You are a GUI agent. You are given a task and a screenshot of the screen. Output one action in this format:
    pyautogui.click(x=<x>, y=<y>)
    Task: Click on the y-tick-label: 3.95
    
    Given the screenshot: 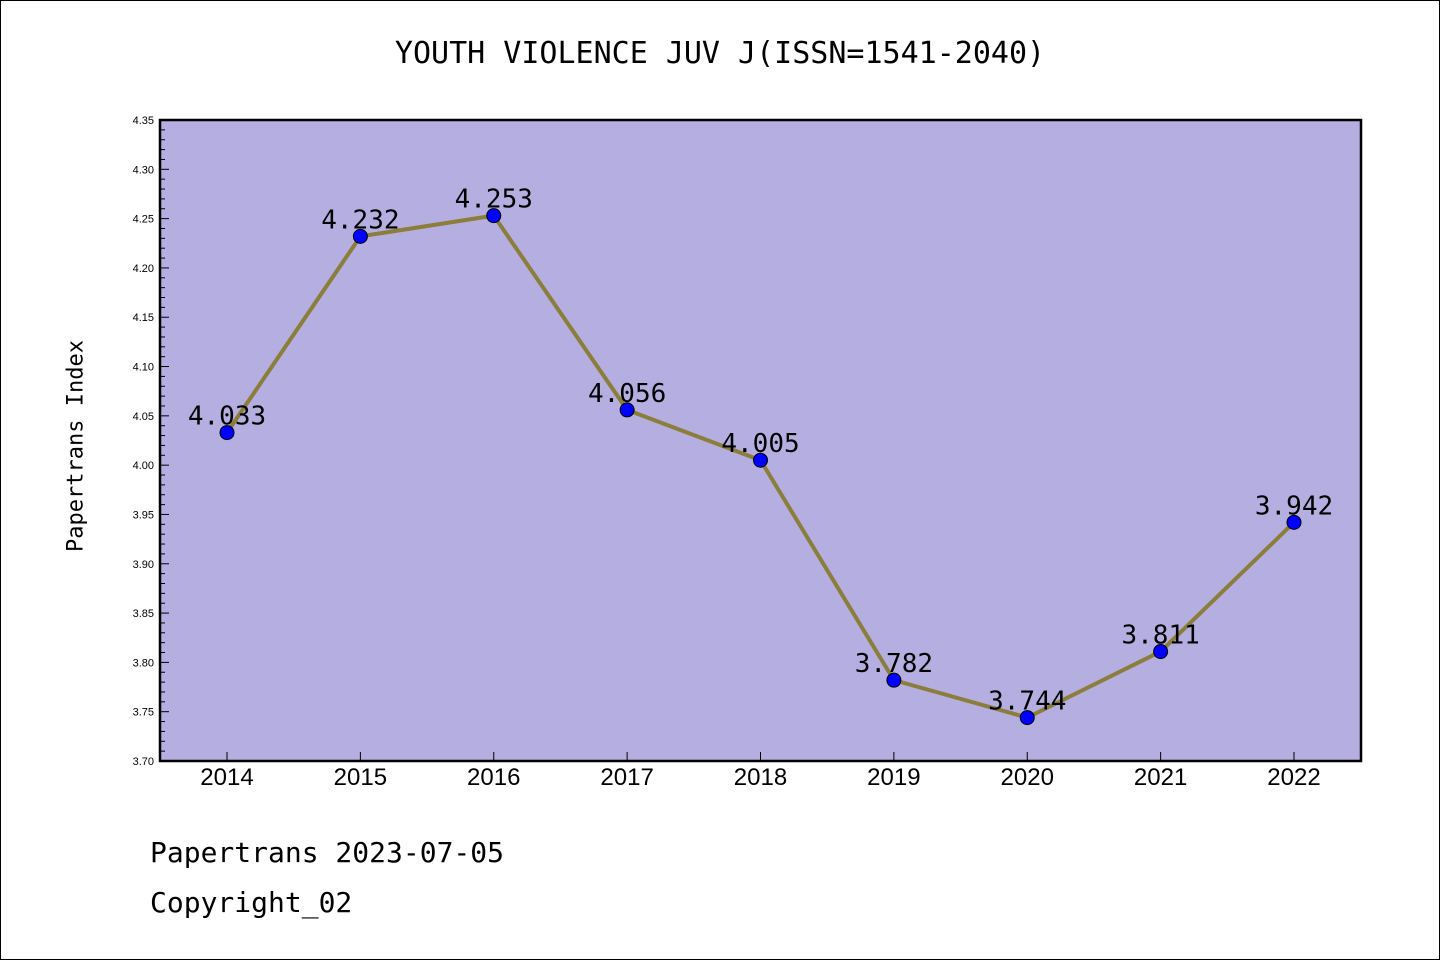 What is the action you would take?
    pyautogui.click(x=143, y=515)
    